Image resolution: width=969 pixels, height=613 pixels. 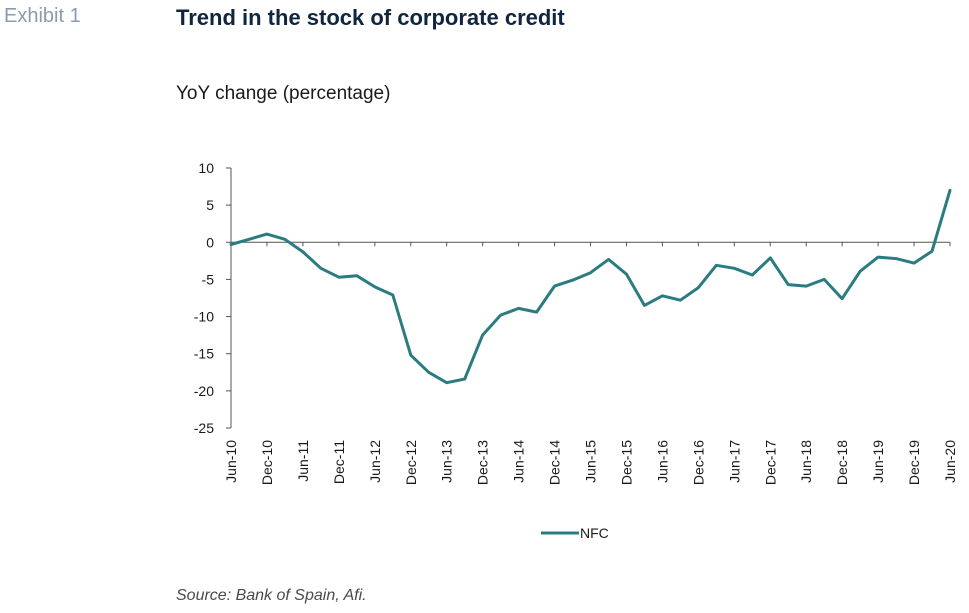 What do you see at coordinates (204, 317) in the screenshot?
I see `y-tick-label: -10` at bounding box center [204, 317].